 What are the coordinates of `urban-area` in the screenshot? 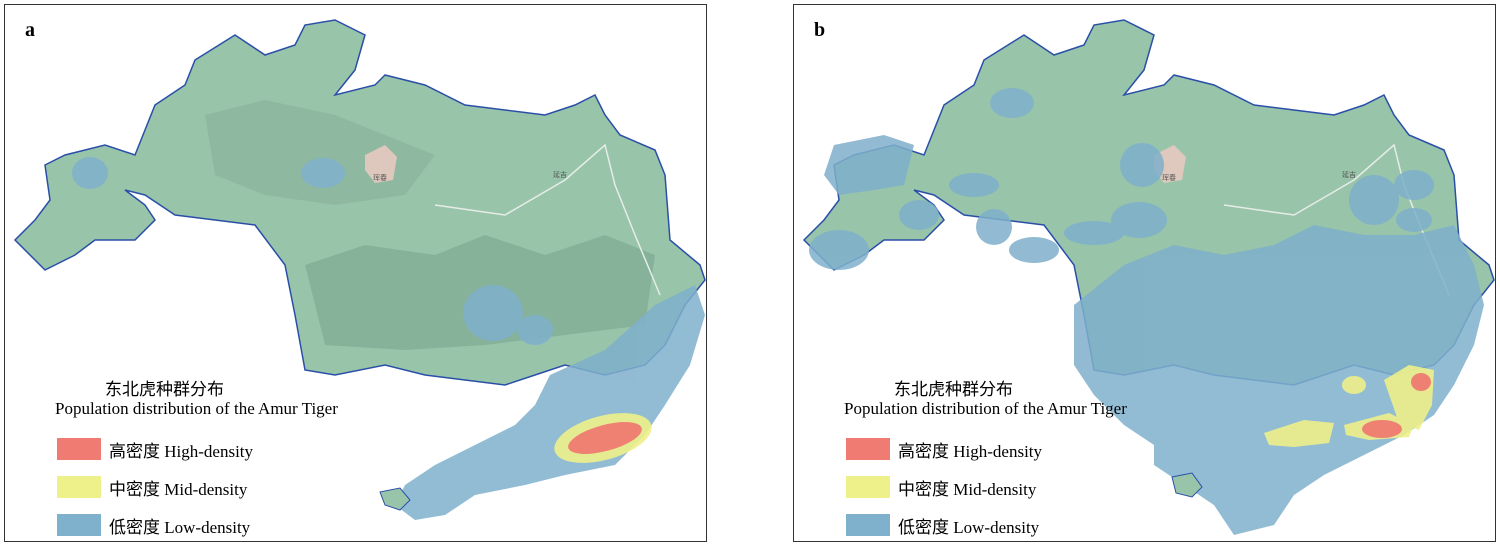 It's located at (381, 164).